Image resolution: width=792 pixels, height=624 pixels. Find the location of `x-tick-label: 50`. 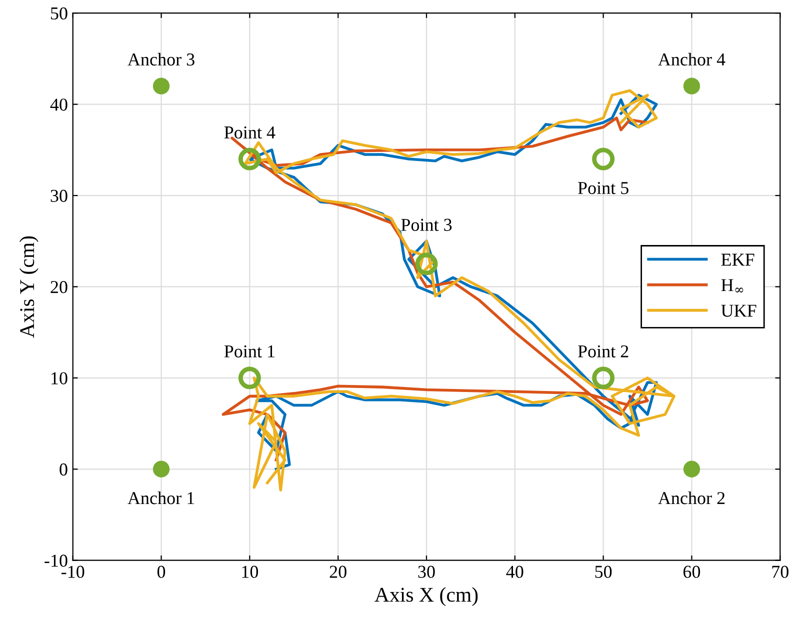

x-tick-label: 50 is located at coordinates (603, 572).